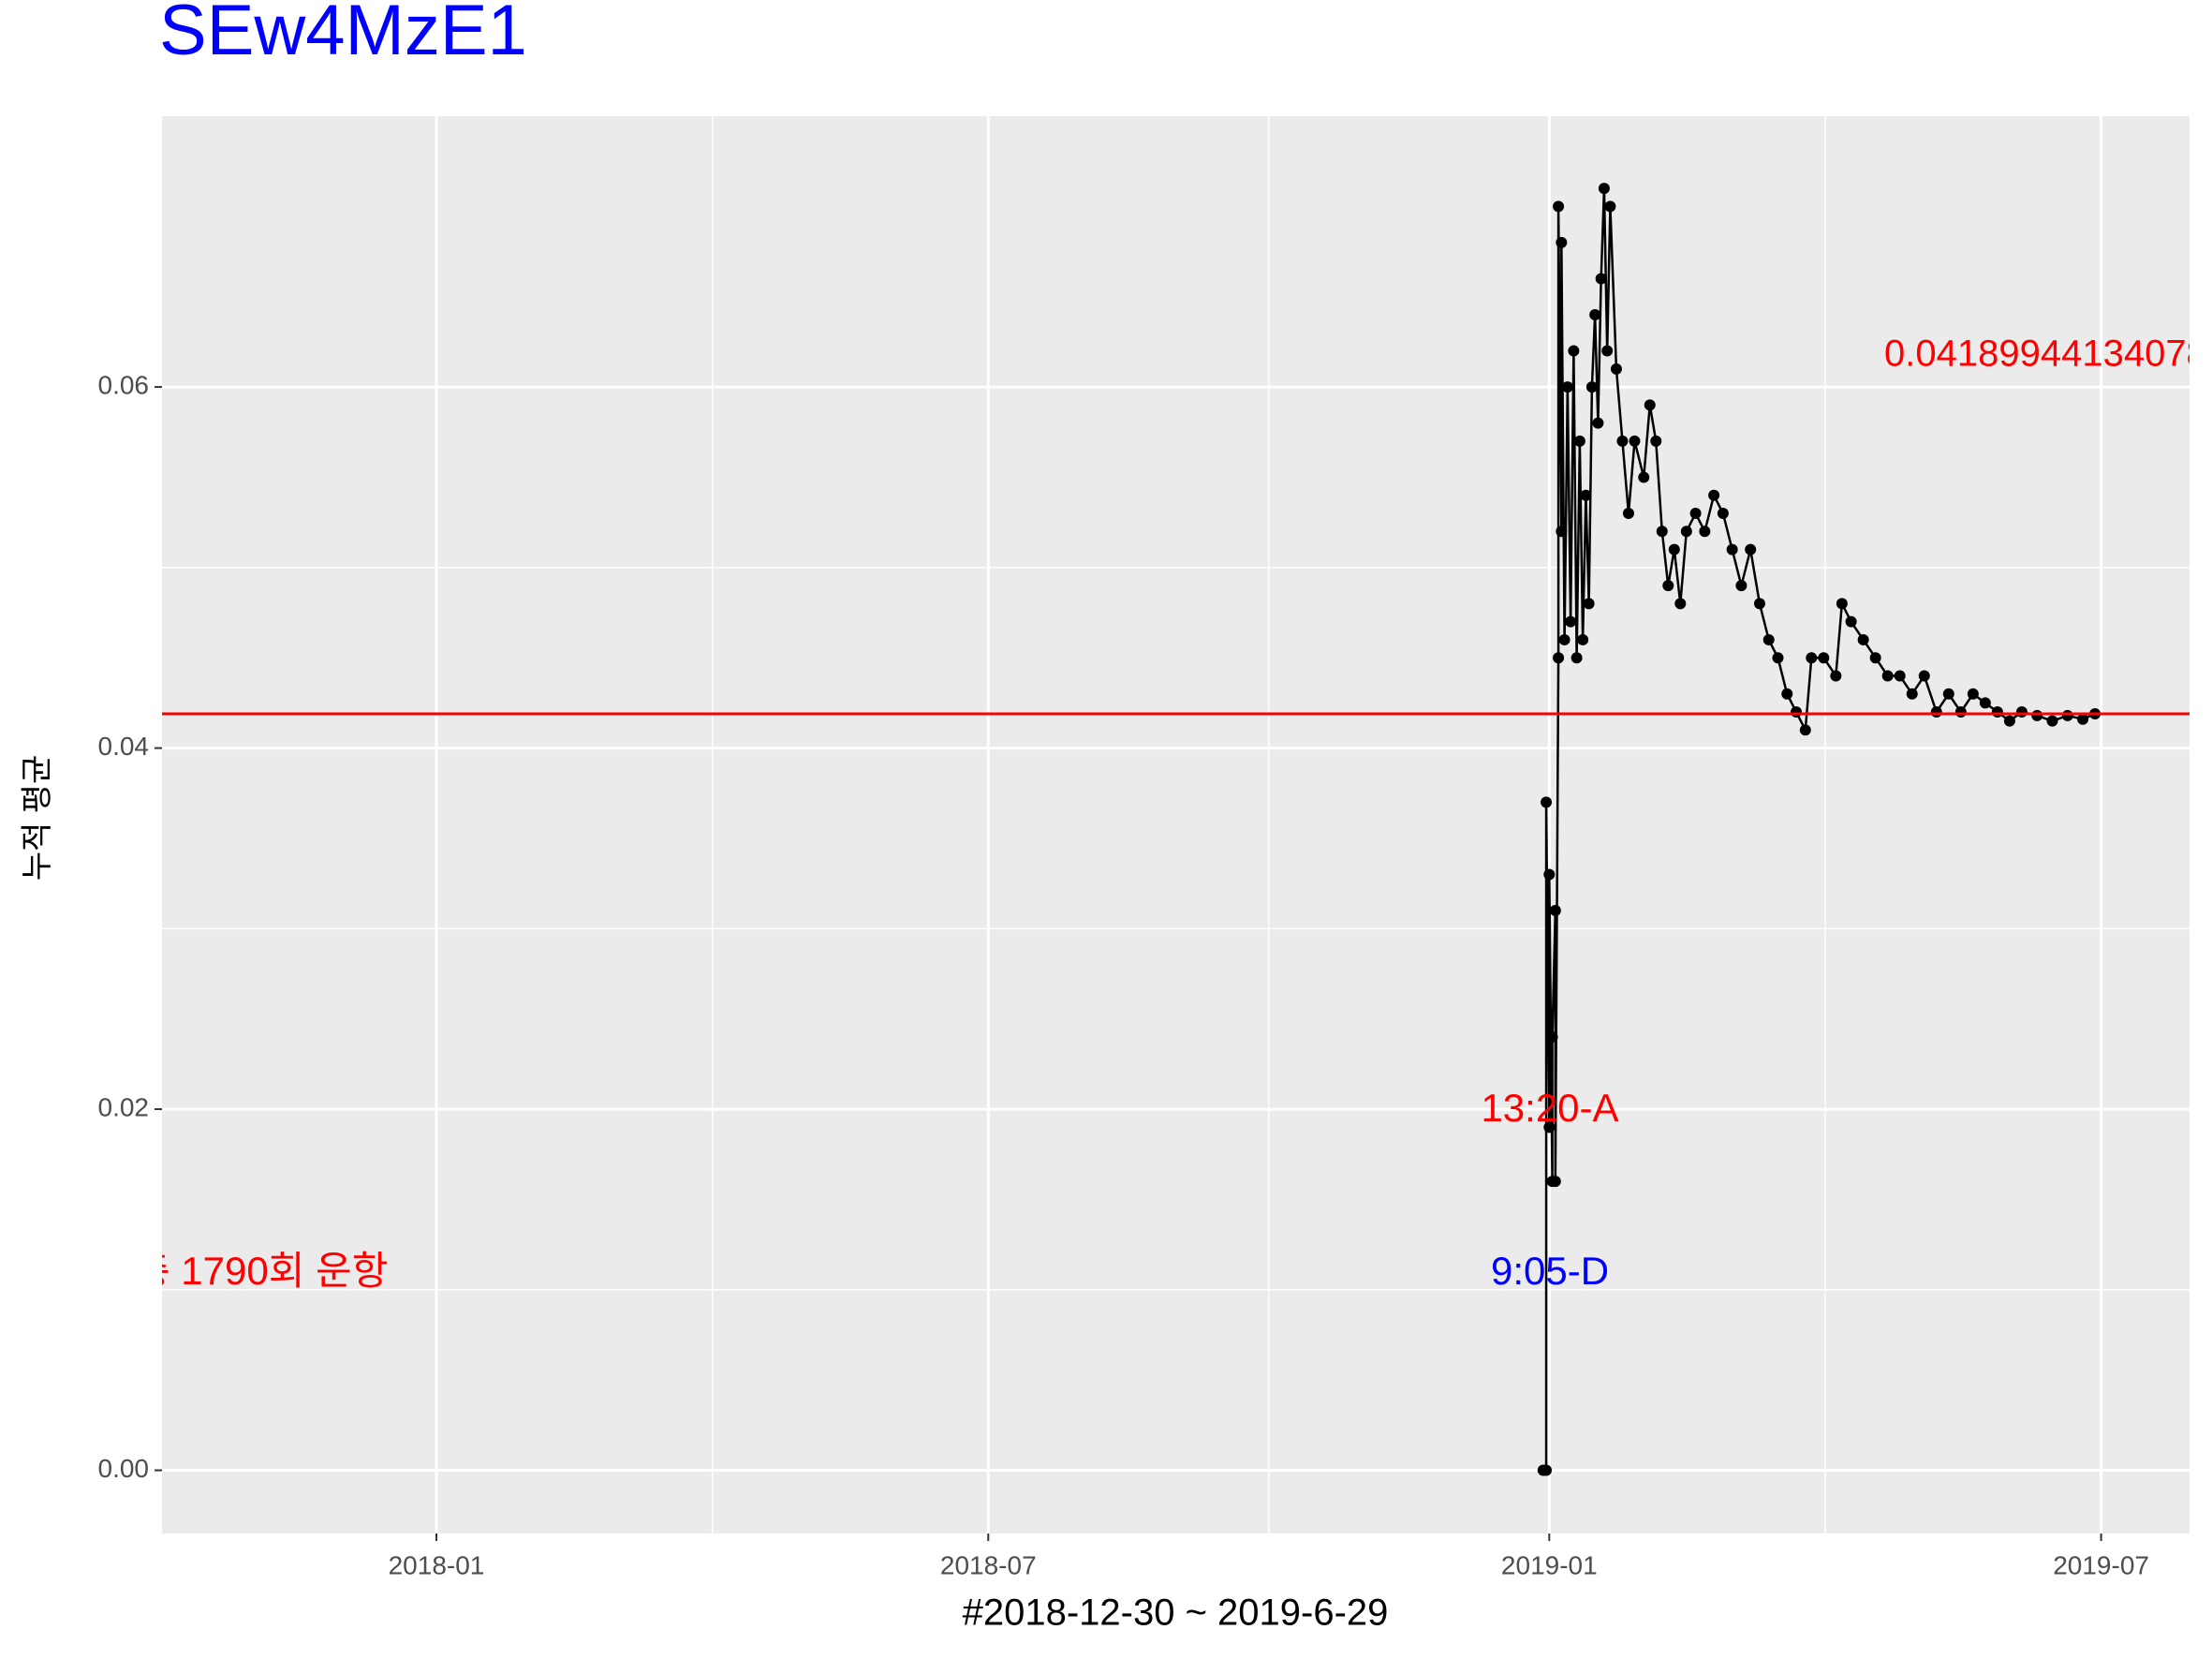  What do you see at coordinates (124, 1107) in the screenshot?
I see `y-tick-label: 0.02` at bounding box center [124, 1107].